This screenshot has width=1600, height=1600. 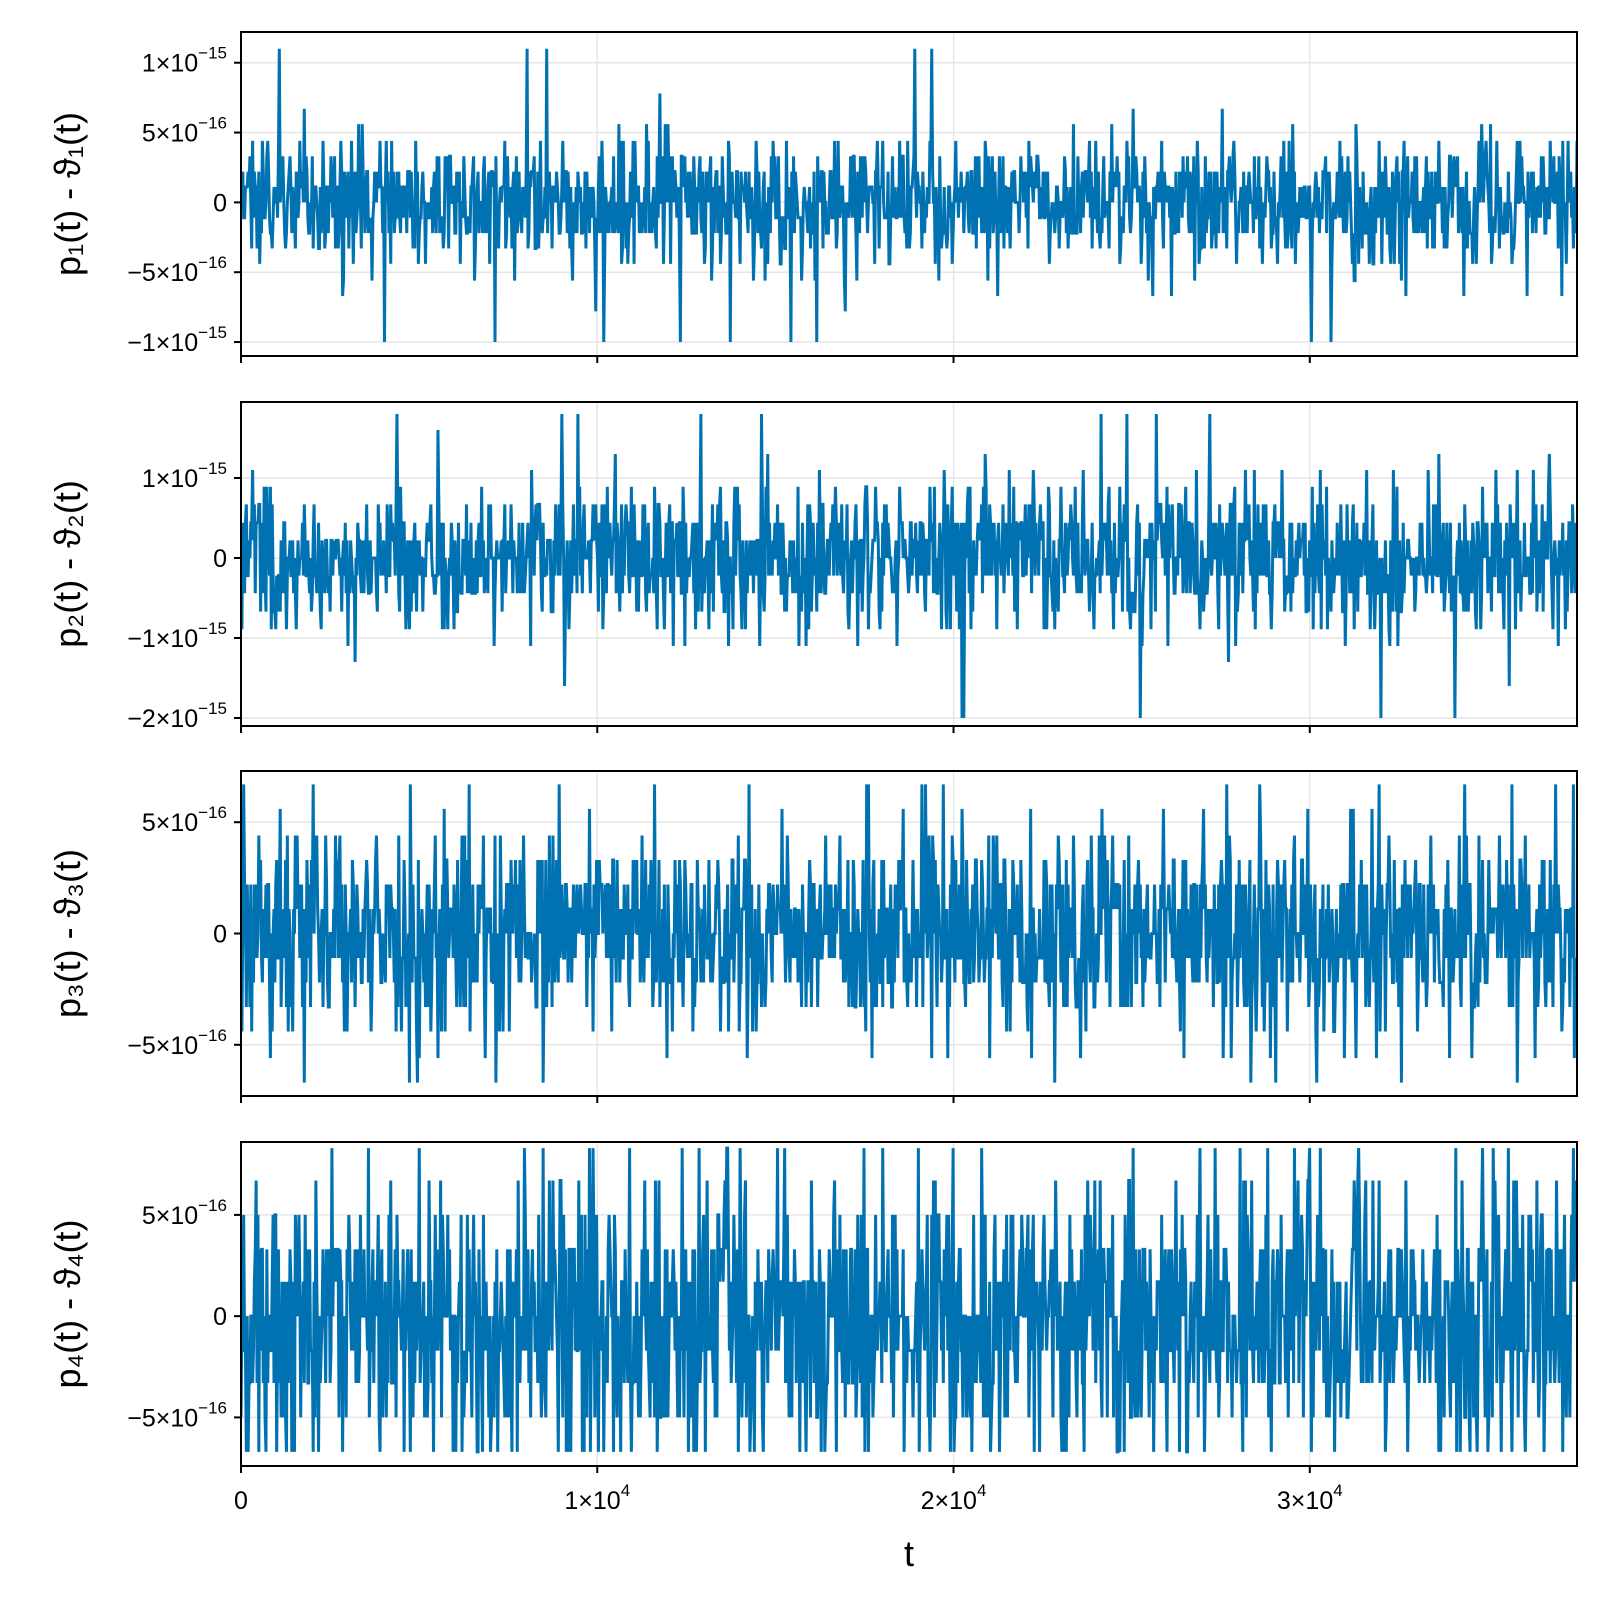 I want to click on y-axis-title: p₁(t) - ϑ₁(t), so click(x=67, y=194).